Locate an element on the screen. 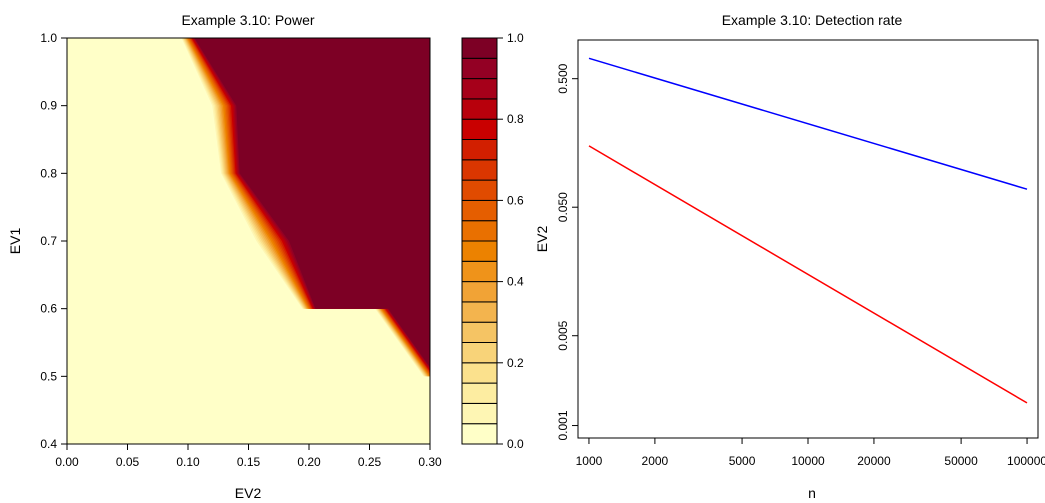 The width and height of the screenshot is (1045, 503). colorbar-tick-label: 0.6 is located at coordinates (515, 200).